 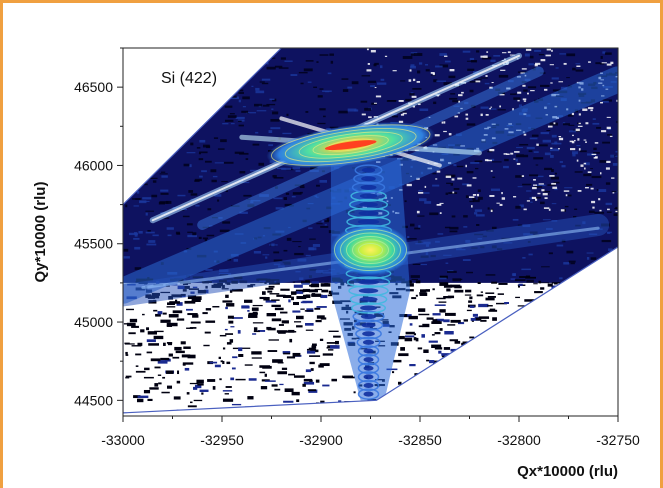 What do you see at coordinates (567, 471) in the screenshot?
I see `x-axis-label: Qx*10000 (rlu)` at bounding box center [567, 471].